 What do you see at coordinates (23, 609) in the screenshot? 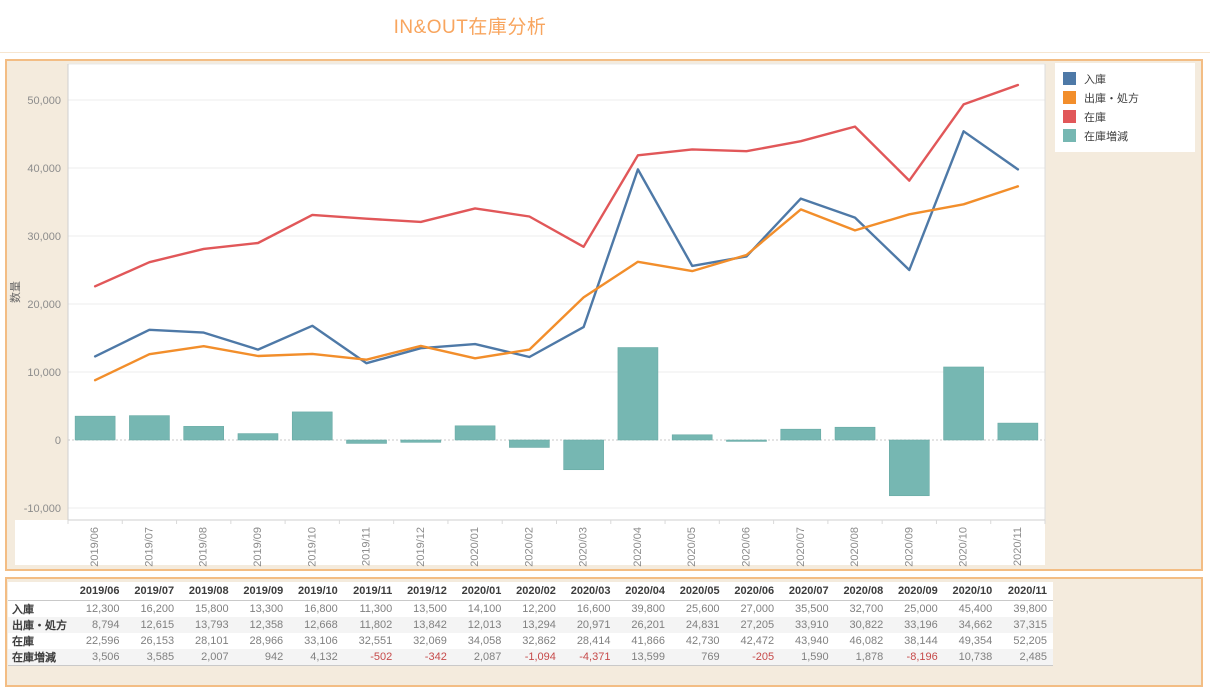
I see `row-label: 入庫` at bounding box center [23, 609].